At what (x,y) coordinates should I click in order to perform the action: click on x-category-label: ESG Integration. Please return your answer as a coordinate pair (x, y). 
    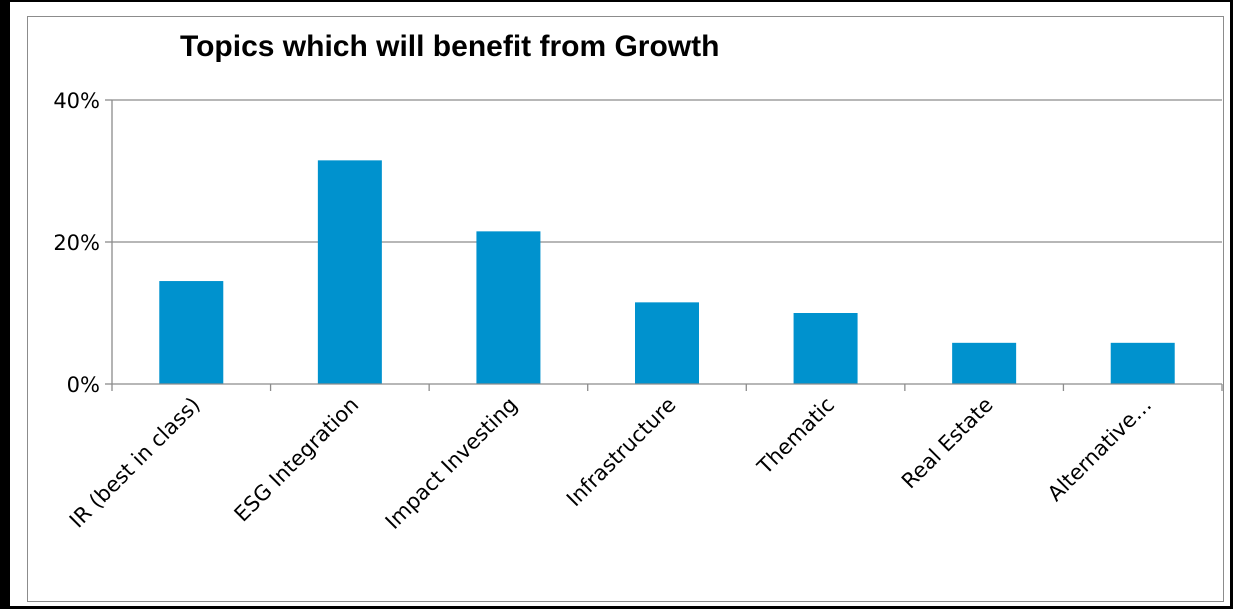
    Looking at the image, I should click on (297, 460).